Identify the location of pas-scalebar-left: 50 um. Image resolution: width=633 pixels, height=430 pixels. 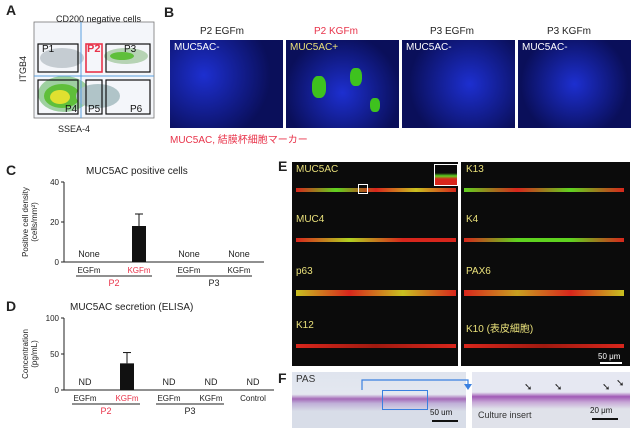
(441, 412).